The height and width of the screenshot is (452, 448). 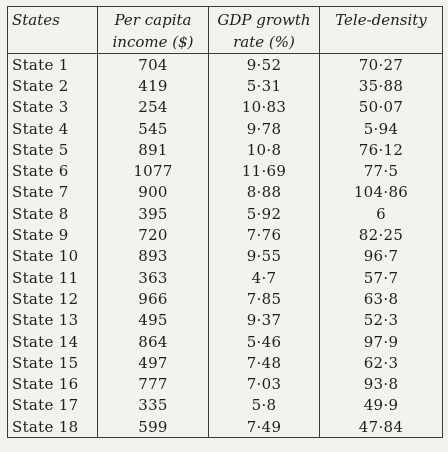 What do you see at coordinates (153, 30) in the screenshot?
I see `header-income: Per capita income ($)` at bounding box center [153, 30].